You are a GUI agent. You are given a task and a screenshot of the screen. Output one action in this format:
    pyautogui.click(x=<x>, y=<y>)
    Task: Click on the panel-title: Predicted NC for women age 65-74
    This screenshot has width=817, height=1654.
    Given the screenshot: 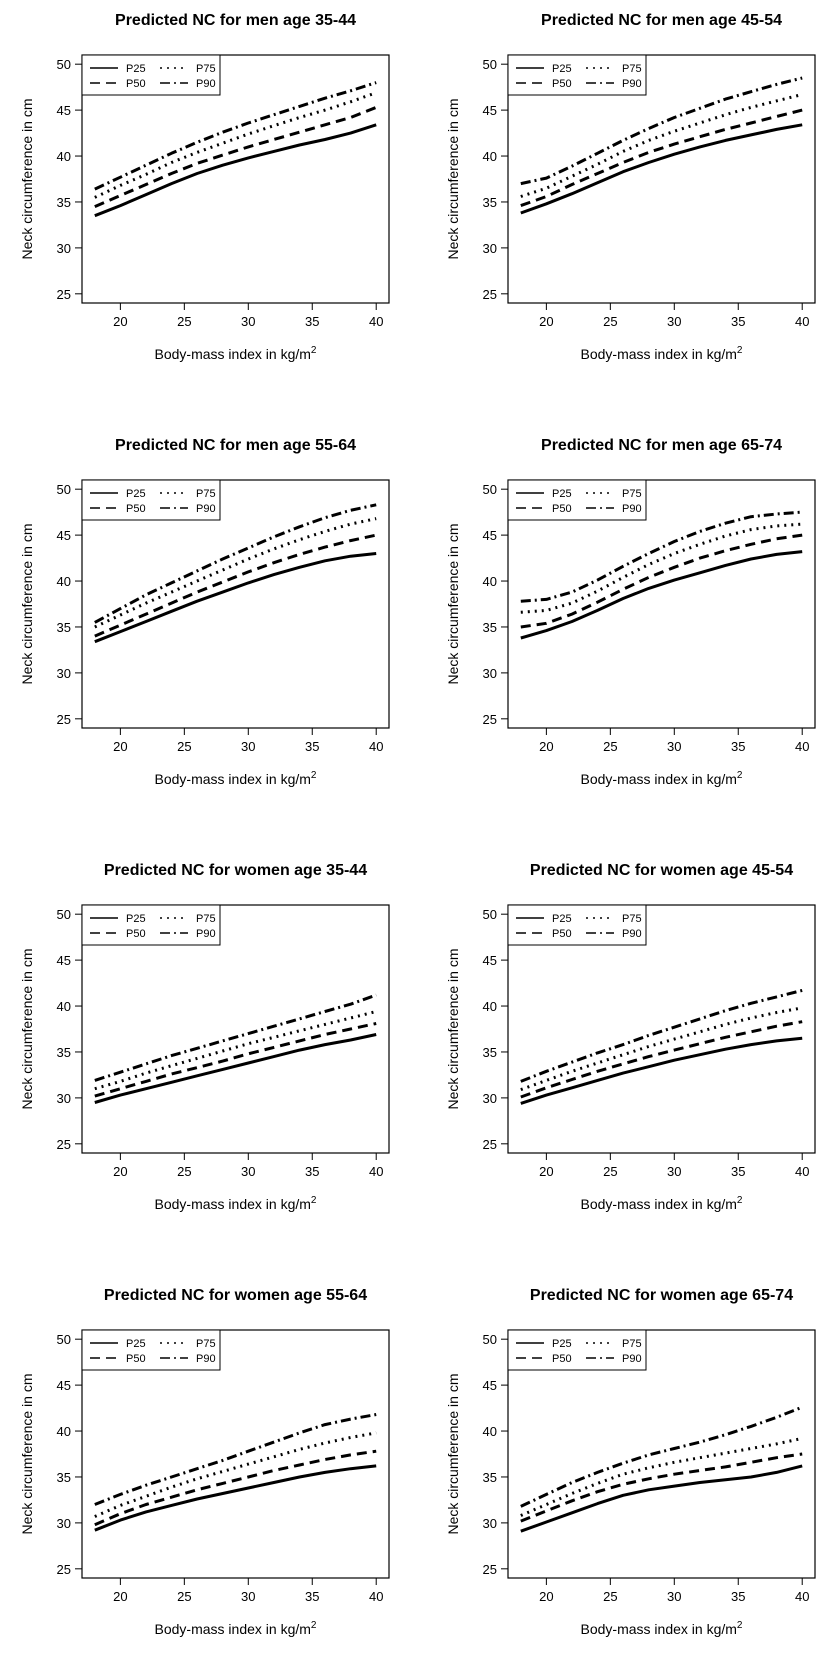 What is the action you would take?
    pyautogui.click(x=661, y=1295)
    